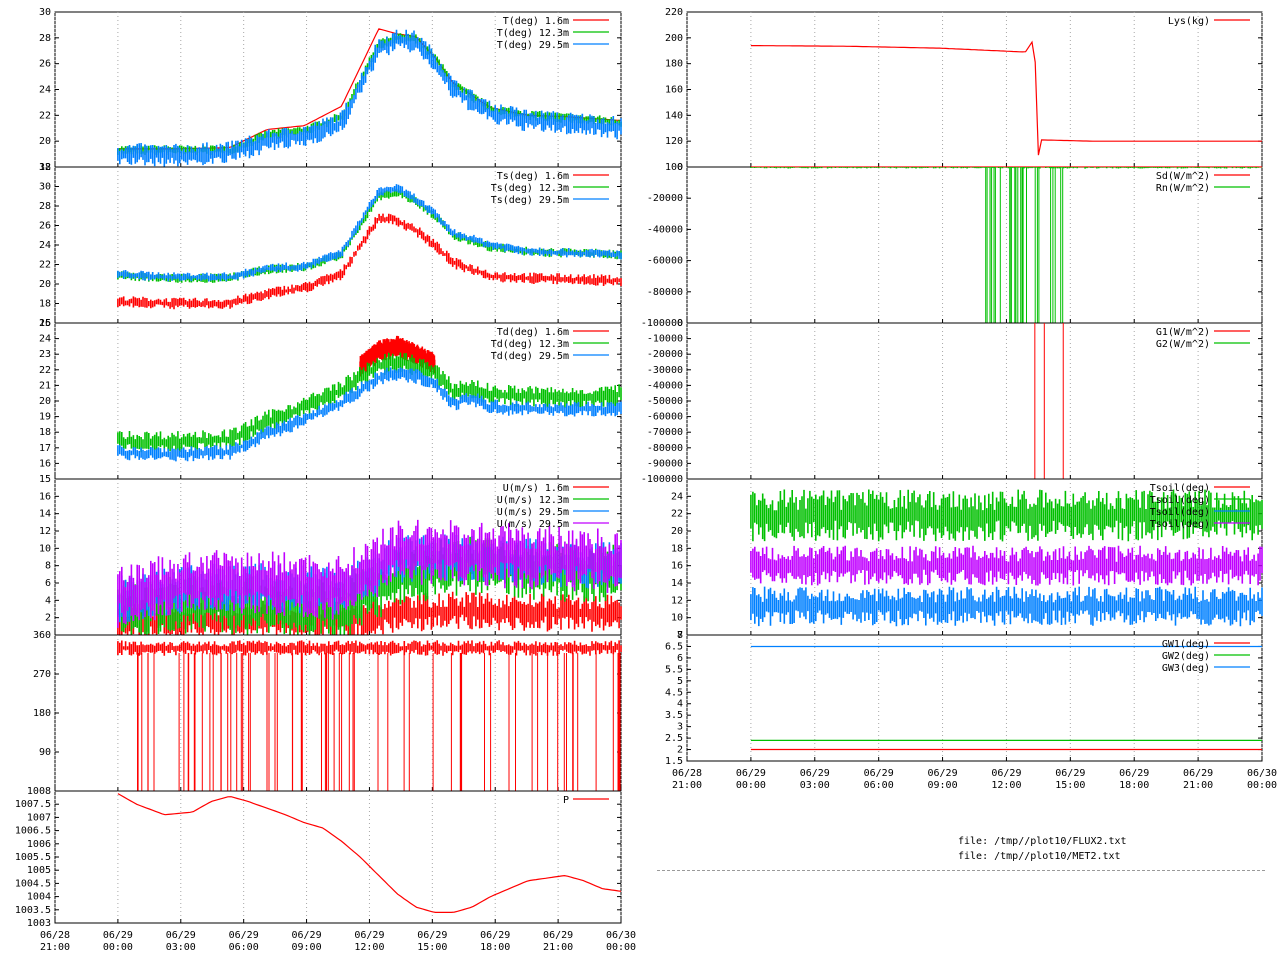 The image size is (1280, 960). What do you see at coordinates (45, 354) in the screenshot?
I see `y-tick-label: 23` at bounding box center [45, 354].